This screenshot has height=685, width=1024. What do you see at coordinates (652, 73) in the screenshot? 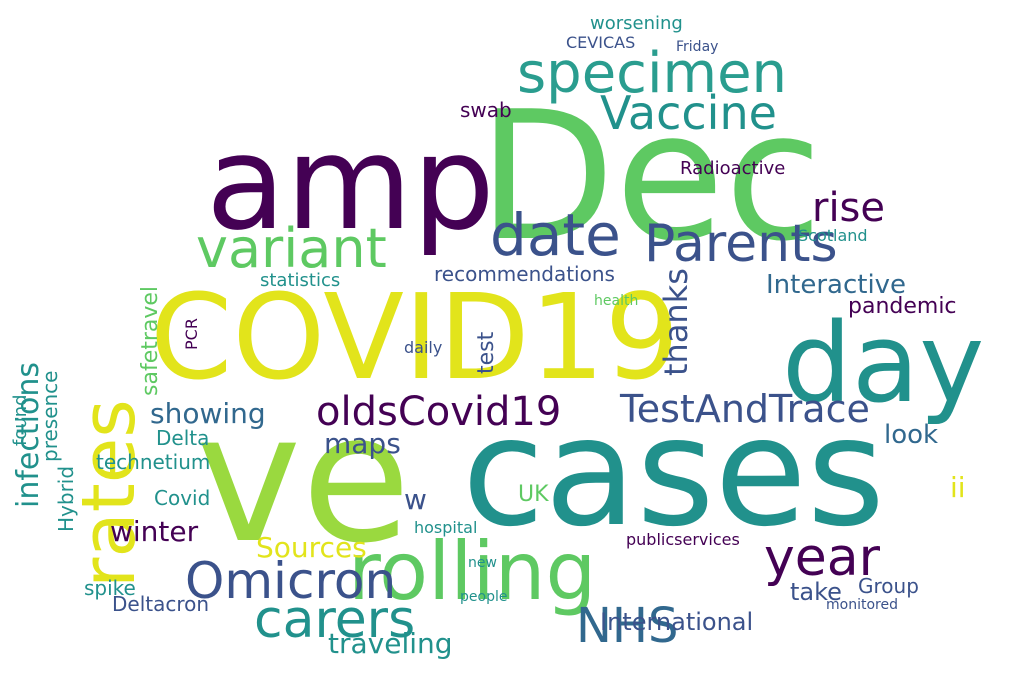
I see `word-specimen: specimen` at bounding box center [652, 73].